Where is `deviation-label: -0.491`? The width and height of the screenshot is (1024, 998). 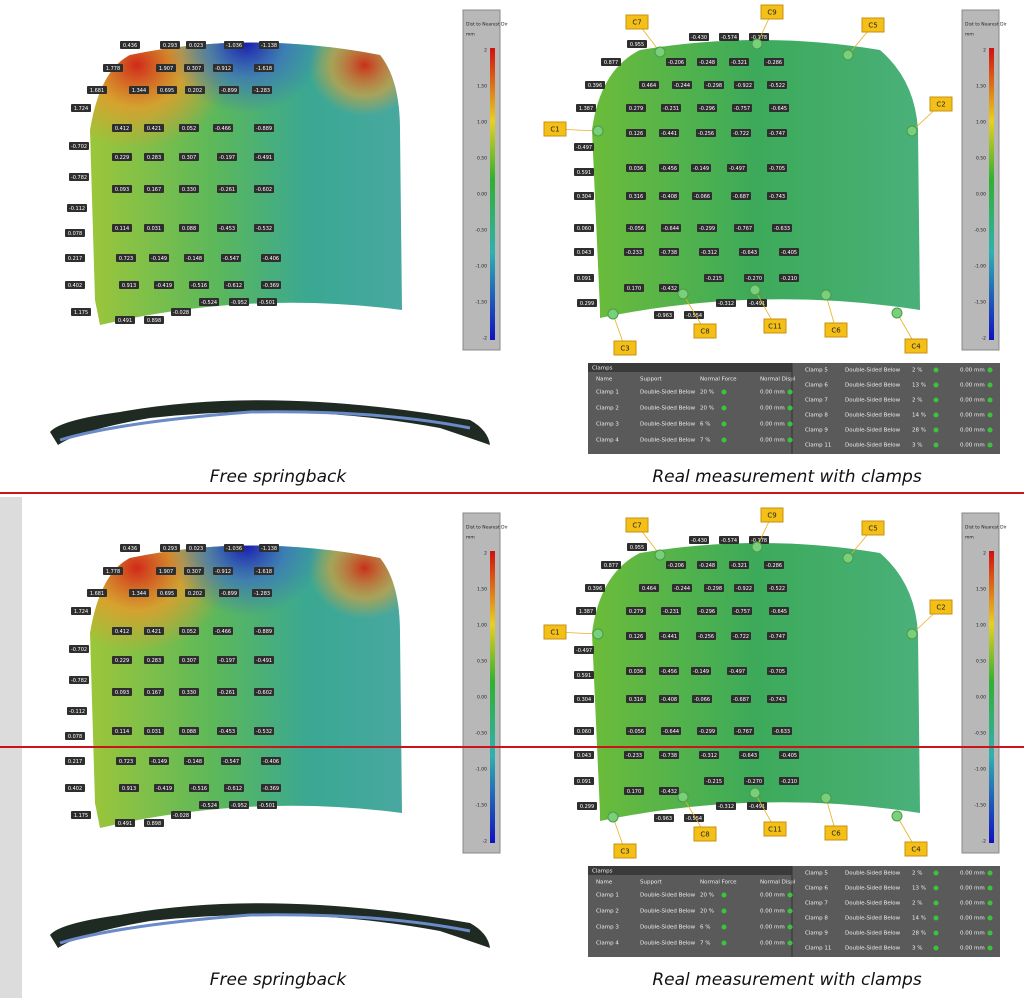 deviation-label: -0.491 is located at coordinates (264, 661).